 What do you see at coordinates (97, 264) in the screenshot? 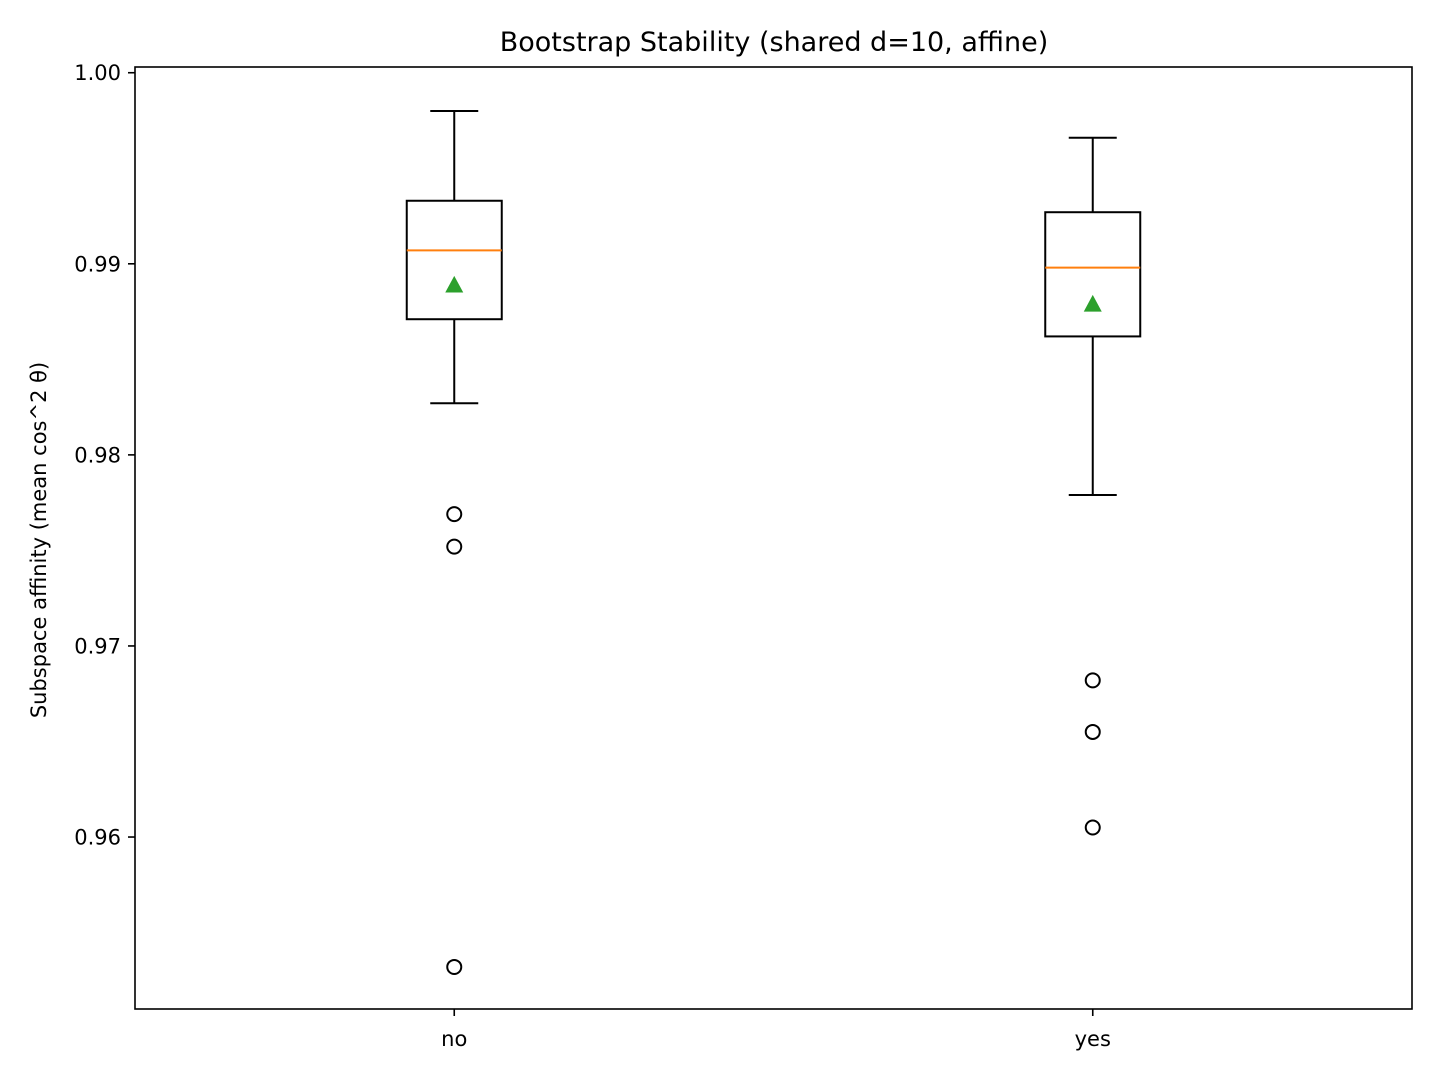
I see `y-tick-label: 0.99` at bounding box center [97, 264].